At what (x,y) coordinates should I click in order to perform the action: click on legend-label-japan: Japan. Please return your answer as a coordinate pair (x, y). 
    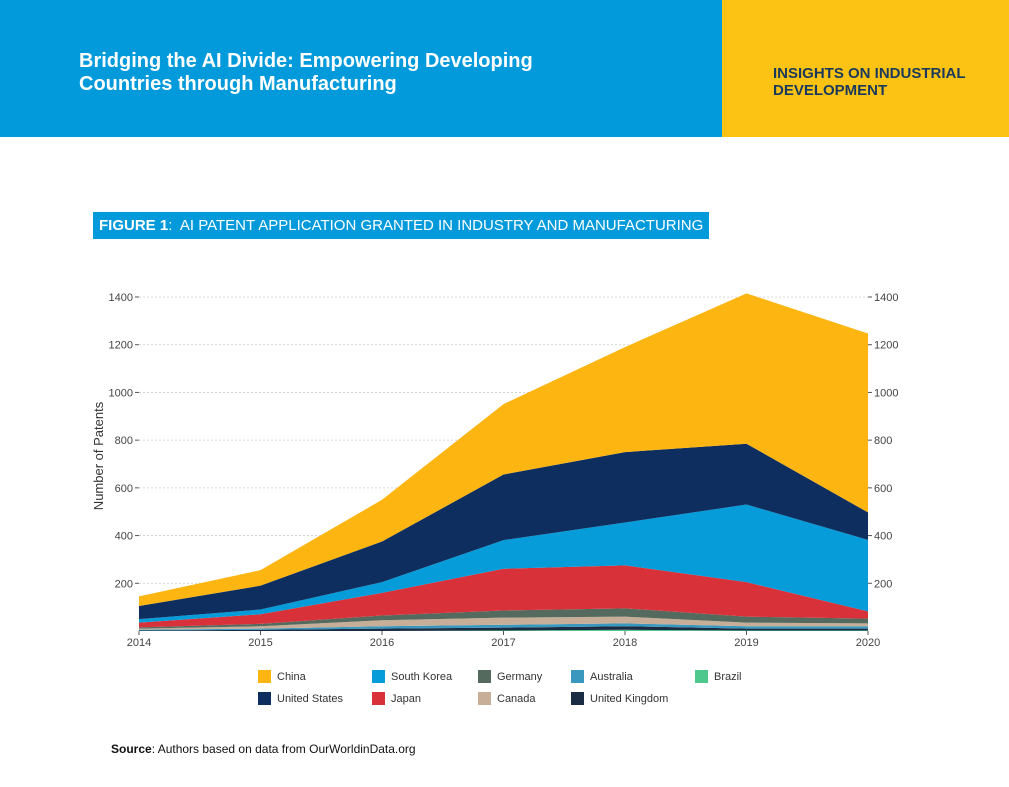
    Looking at the image, I should click on (406, 699).